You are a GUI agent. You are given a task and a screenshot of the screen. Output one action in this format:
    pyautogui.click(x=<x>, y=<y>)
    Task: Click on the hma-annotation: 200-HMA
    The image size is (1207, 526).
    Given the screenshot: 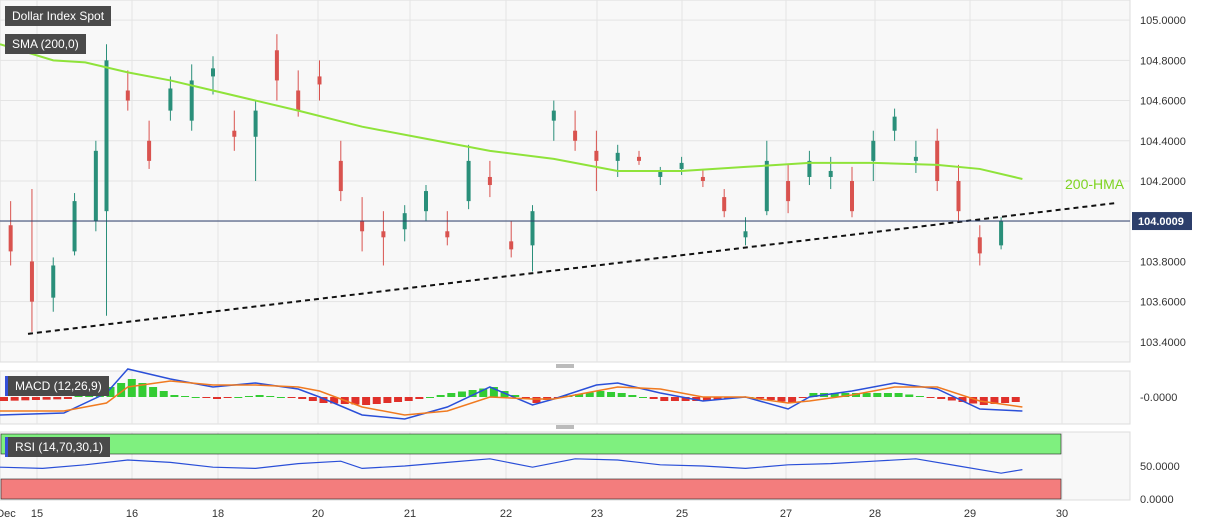 What is the action you would take?
    pyautogui.click(x=1095, y=184)
    